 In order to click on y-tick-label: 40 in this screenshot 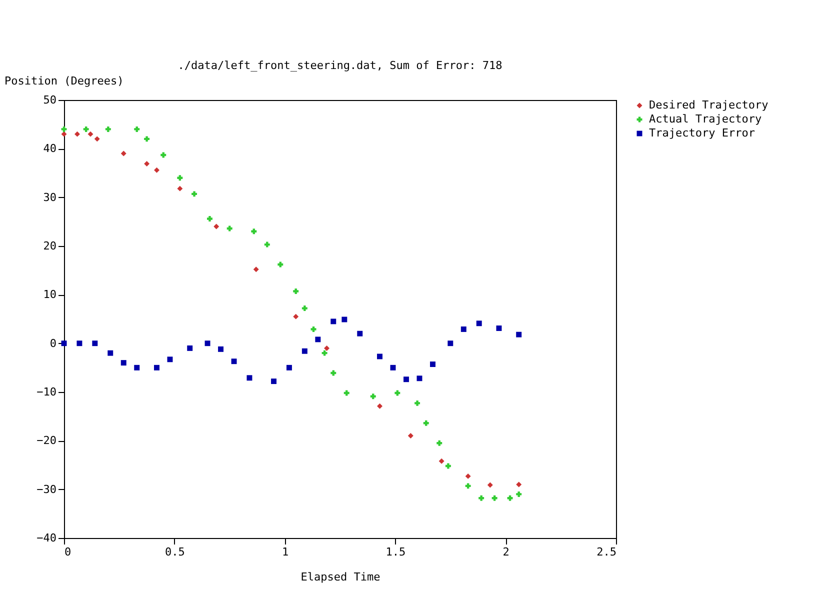, I will do `click(49, 149)`.